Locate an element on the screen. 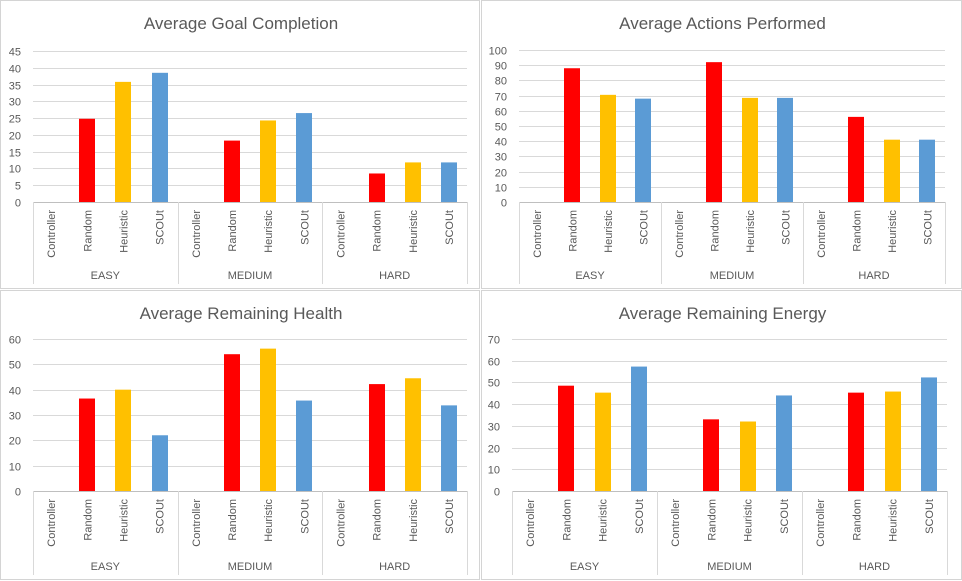  chart-title: Average Actions Performed is located at coordinates (722, 23).